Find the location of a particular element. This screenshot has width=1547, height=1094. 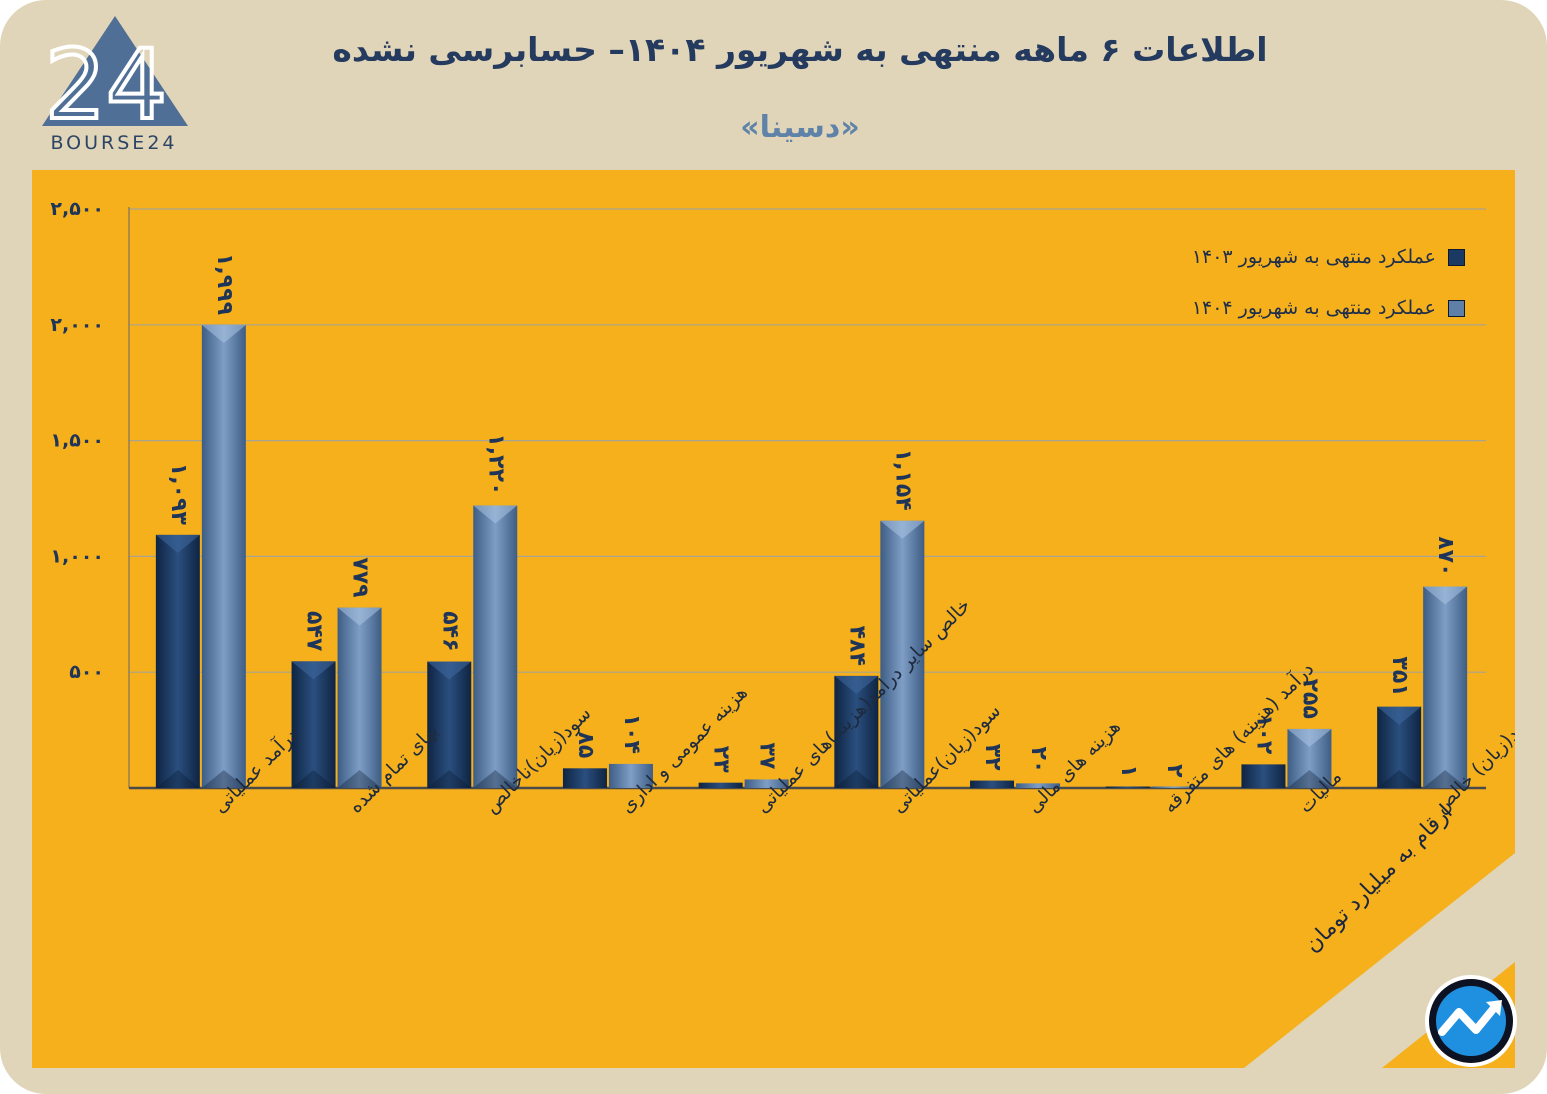

data-label-1403: ۲۳ is located at coordinates (721, 759).